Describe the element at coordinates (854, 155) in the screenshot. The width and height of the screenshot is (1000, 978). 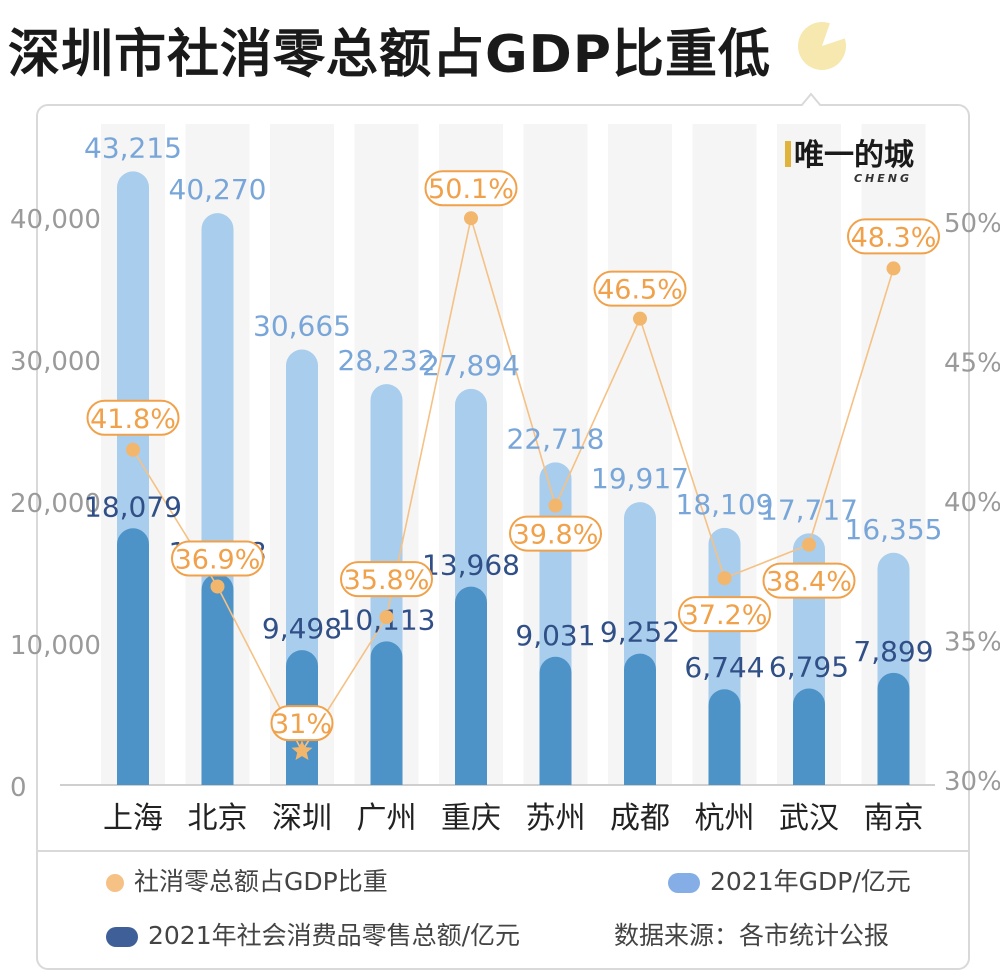
I see `brand-name: 唯一的城` at that location.